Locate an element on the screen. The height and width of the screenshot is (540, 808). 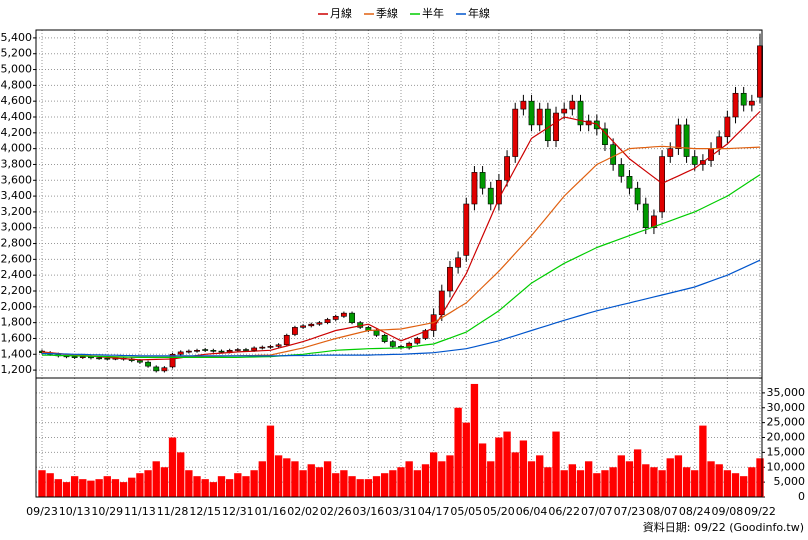
x-tick-label: 08/07 is located at coordinates (662, 511).